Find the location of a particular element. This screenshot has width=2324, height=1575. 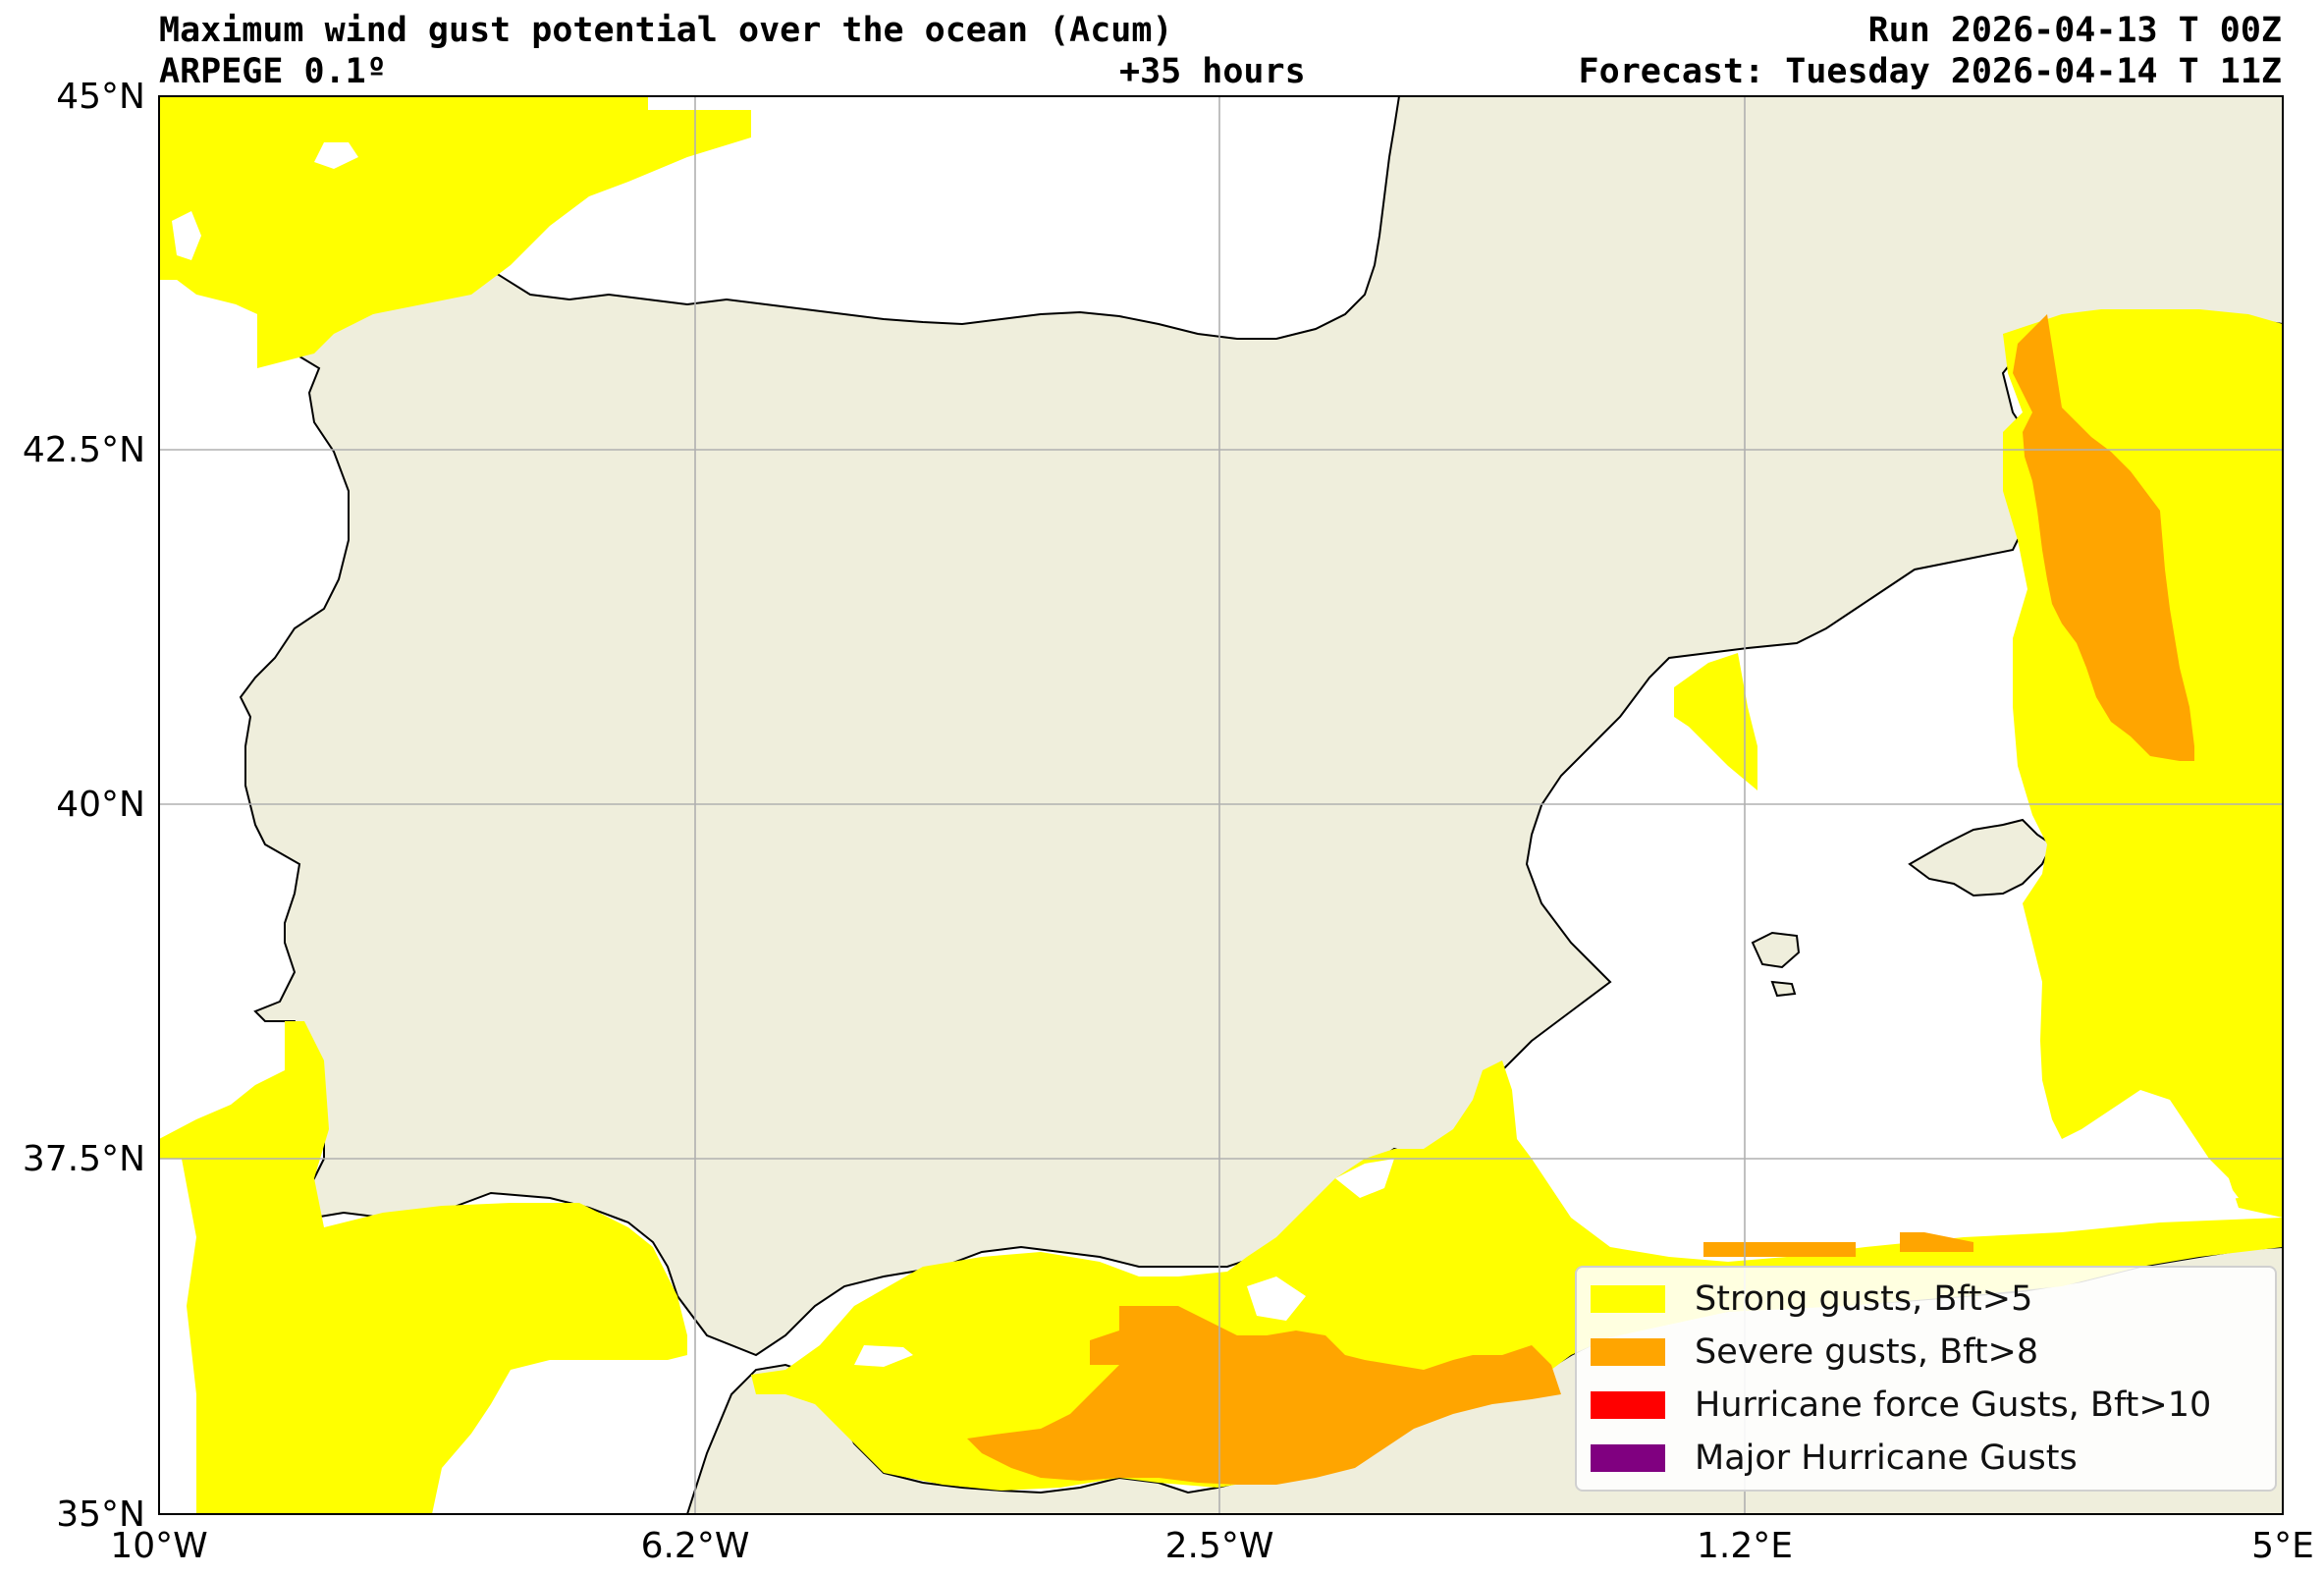

legend-item-strong: Strong gusts, Bft>5 is located at coordinates (1811, 1299).